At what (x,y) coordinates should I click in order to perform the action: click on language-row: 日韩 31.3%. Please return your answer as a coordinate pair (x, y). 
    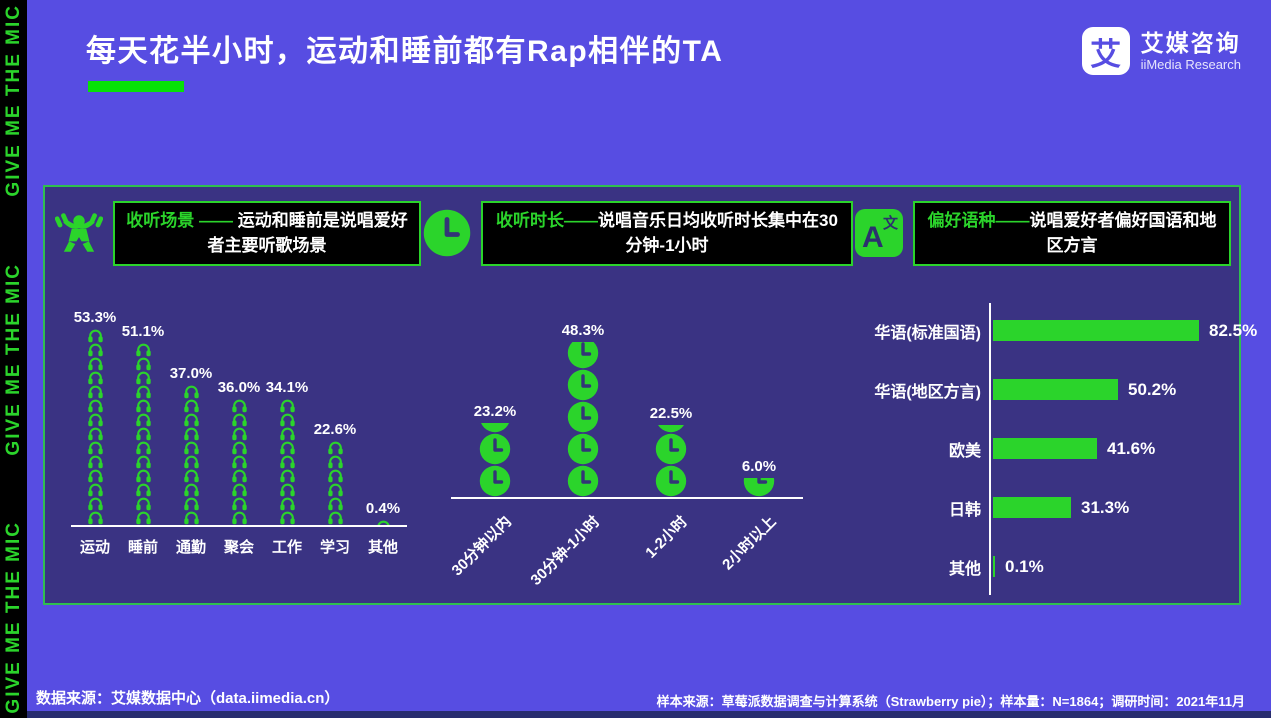
    Looking at the image, I should click on (1042, 507).